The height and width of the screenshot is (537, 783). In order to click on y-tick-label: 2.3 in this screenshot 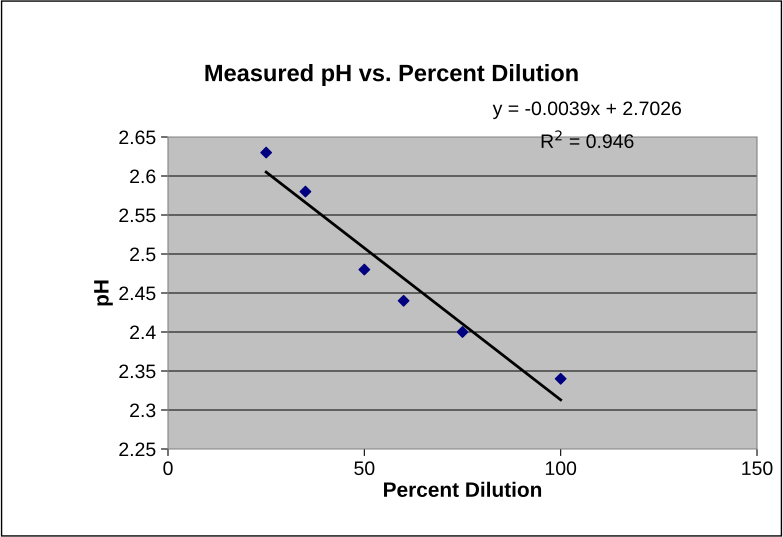, I will do `click(143, 410)`.